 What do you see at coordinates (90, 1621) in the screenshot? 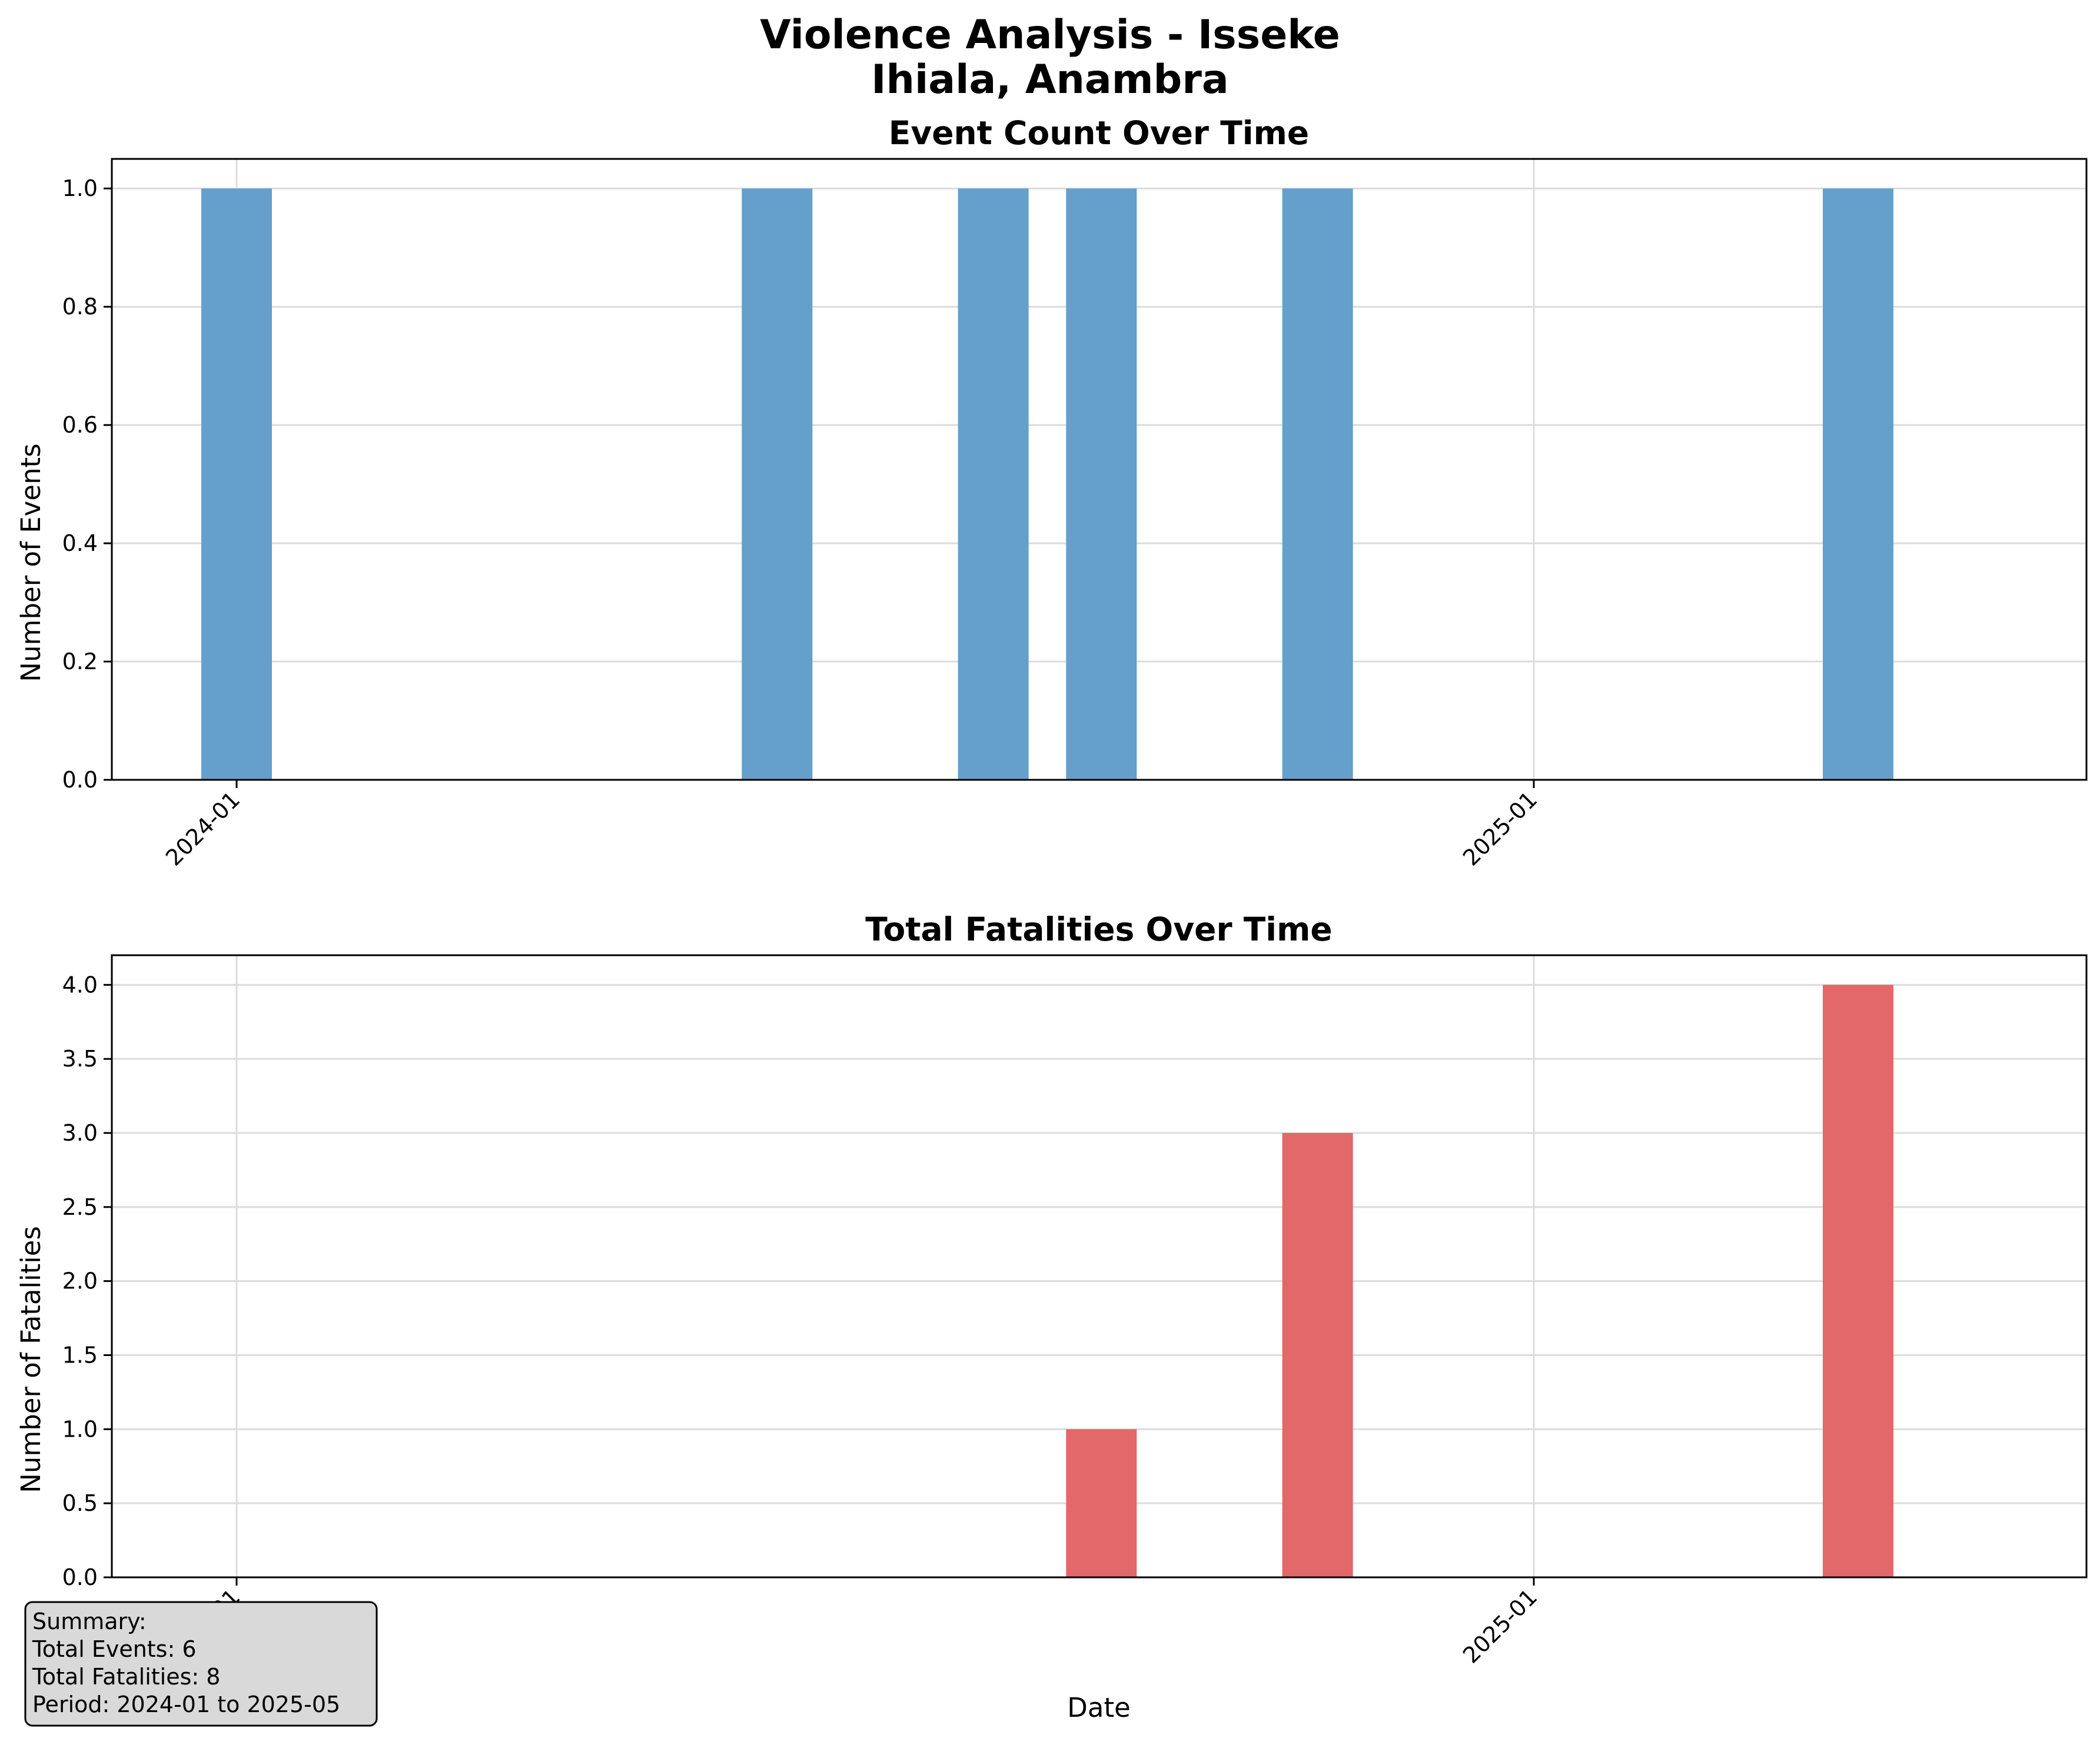
I see `summary-heading: Summary:` at bounding box center [90, 1621].